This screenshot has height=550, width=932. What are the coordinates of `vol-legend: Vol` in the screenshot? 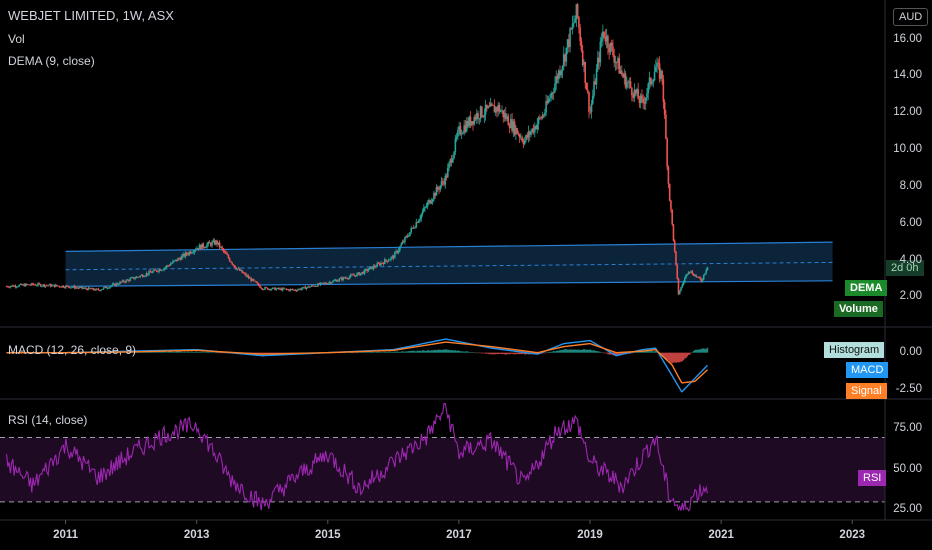 It's located at (16, 39).